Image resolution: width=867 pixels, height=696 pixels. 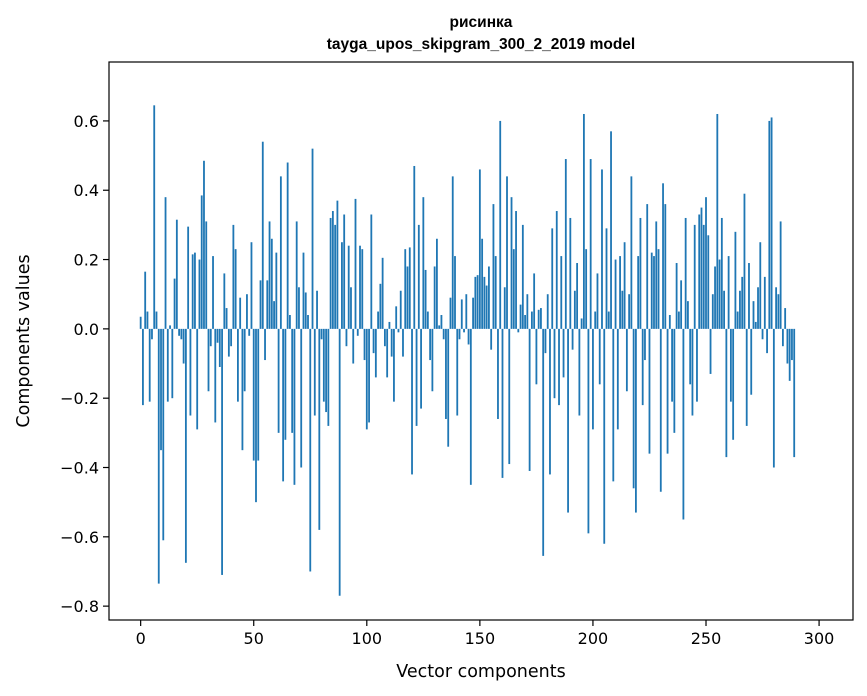 What do you see at coordinates (481, 44) in the screenshot?
I see `chart-subtitle: tayga_upos_skipgram_300_2_2019 model` at bounding box center [481, 44].